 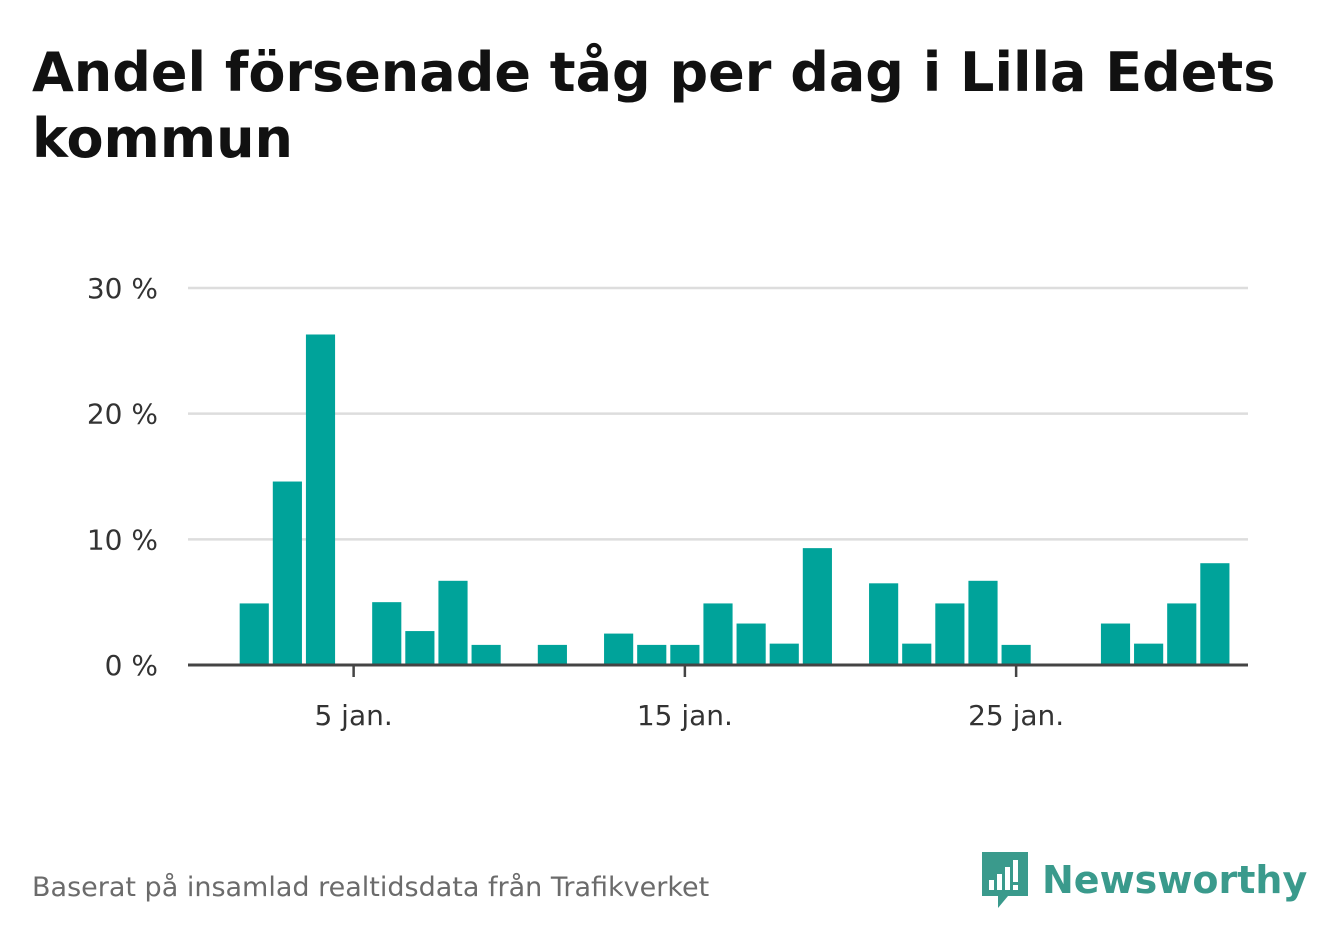 What do you see at coordinates (718, 697) in the screenshot?
I see `x-axis: 5 jan. 15 jan. 25 jan.` at bounding box center [718, 697].